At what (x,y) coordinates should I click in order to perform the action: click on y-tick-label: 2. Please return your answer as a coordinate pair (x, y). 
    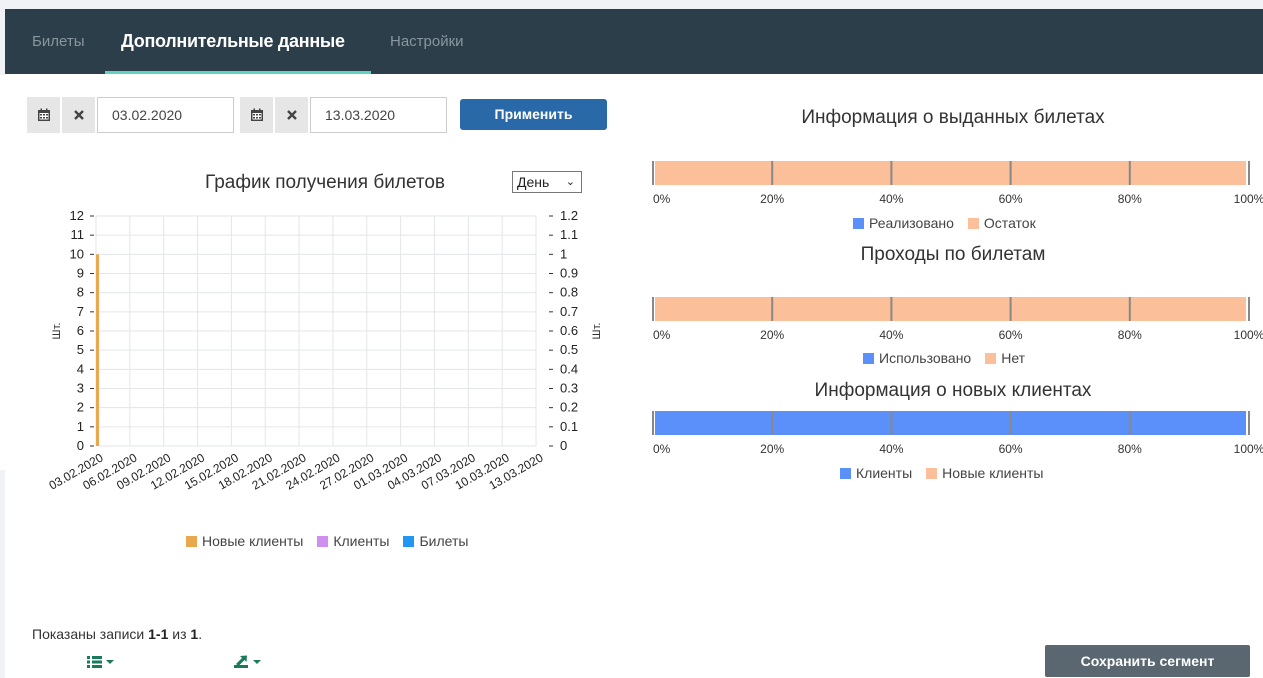
    Looking at the image, I should click on (80, 407).